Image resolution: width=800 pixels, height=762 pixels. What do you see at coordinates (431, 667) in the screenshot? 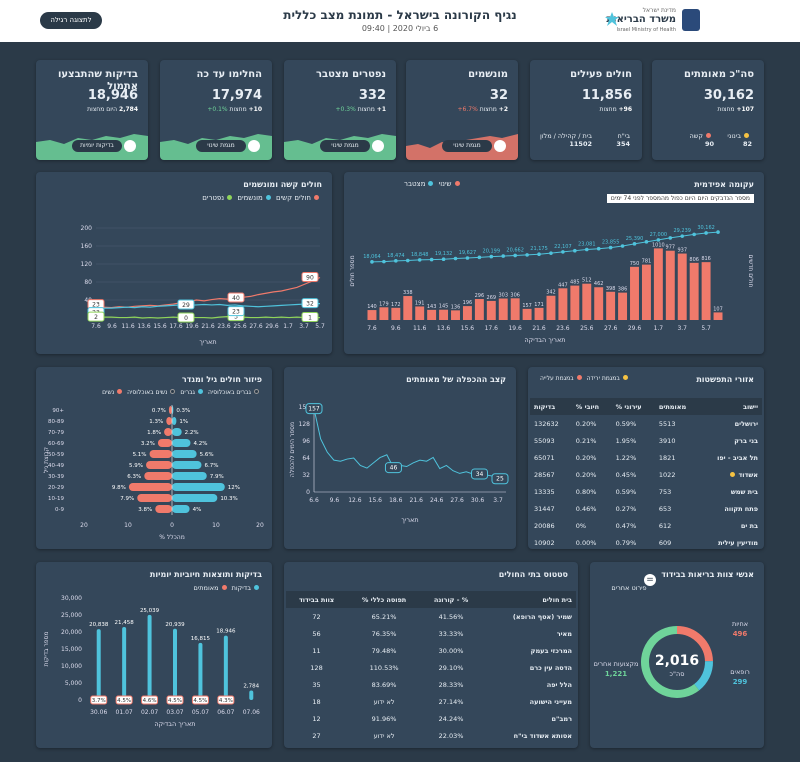
I see `table-row: 128 110.53% 29.10% הדסה עין כרם` at bounding box center [431, 667].